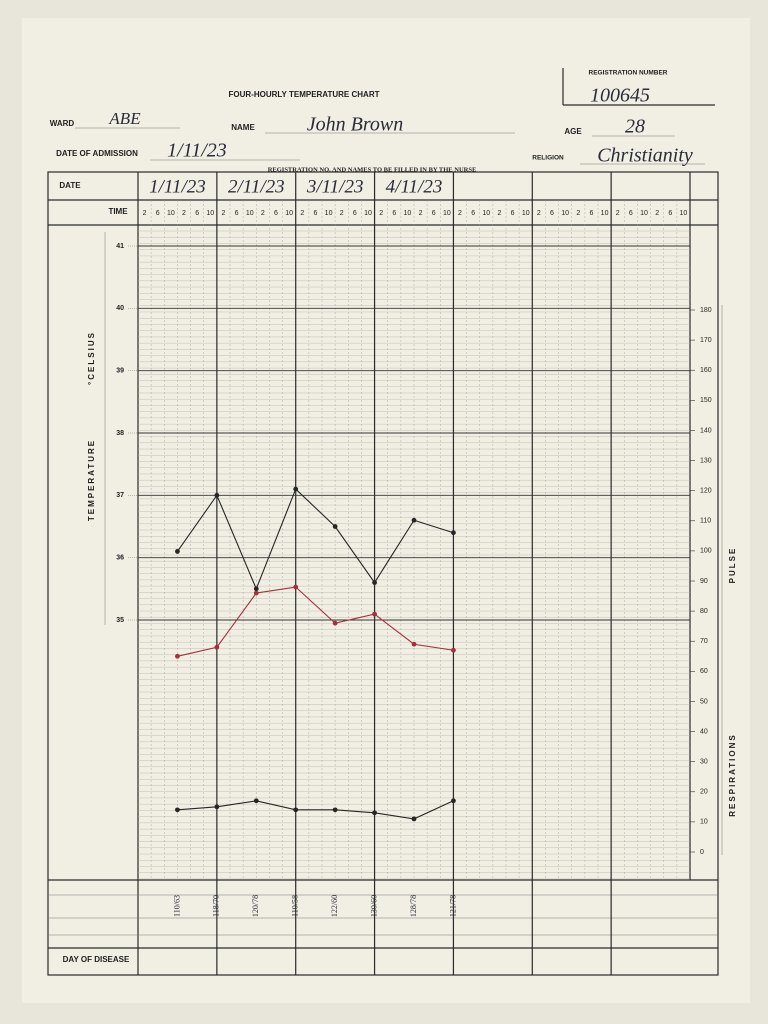  I want to click on date-label: DATE, so click(70, 185).